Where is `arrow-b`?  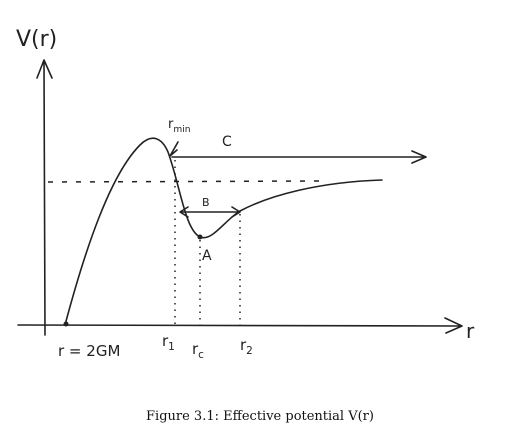
arrow-b is located at coordinates (210, 212).